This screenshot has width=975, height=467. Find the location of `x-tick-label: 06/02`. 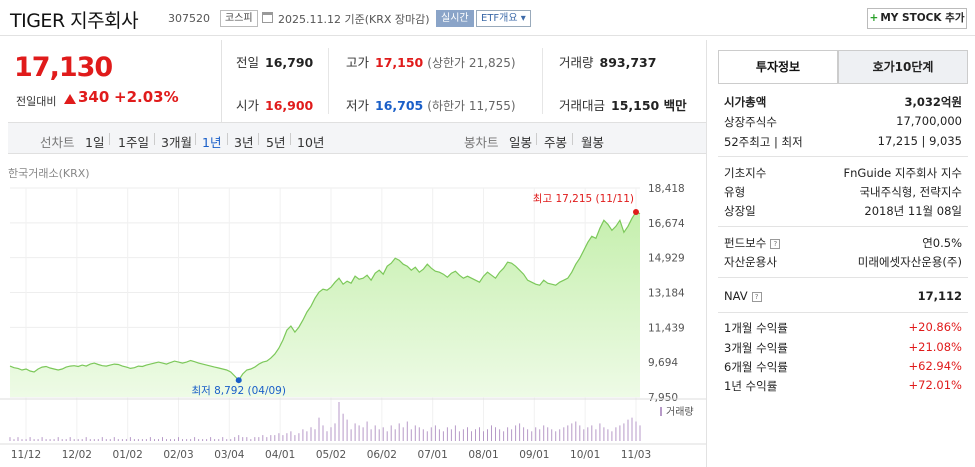

x-tick-label: 06/02 is located at coordinates (382, 455).